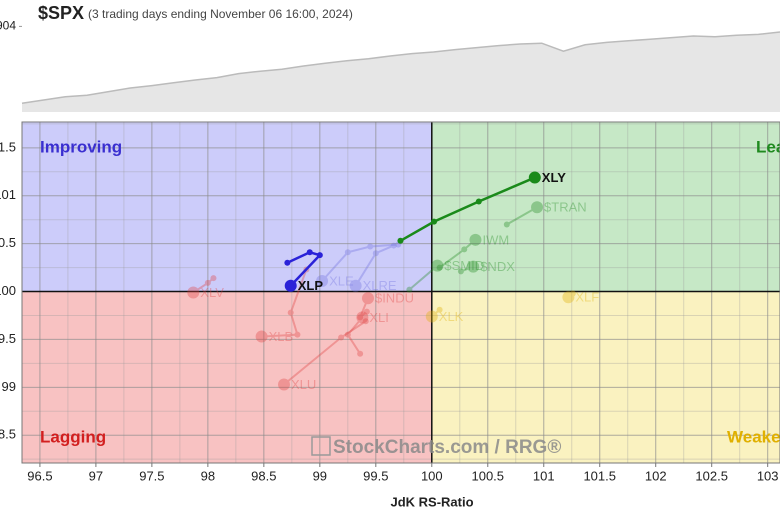 This screenshot has width=780, height=516. Describe the element at coordinates (375, 475) in the screenshot. I see `x-tick-label: 99.5` at that location.